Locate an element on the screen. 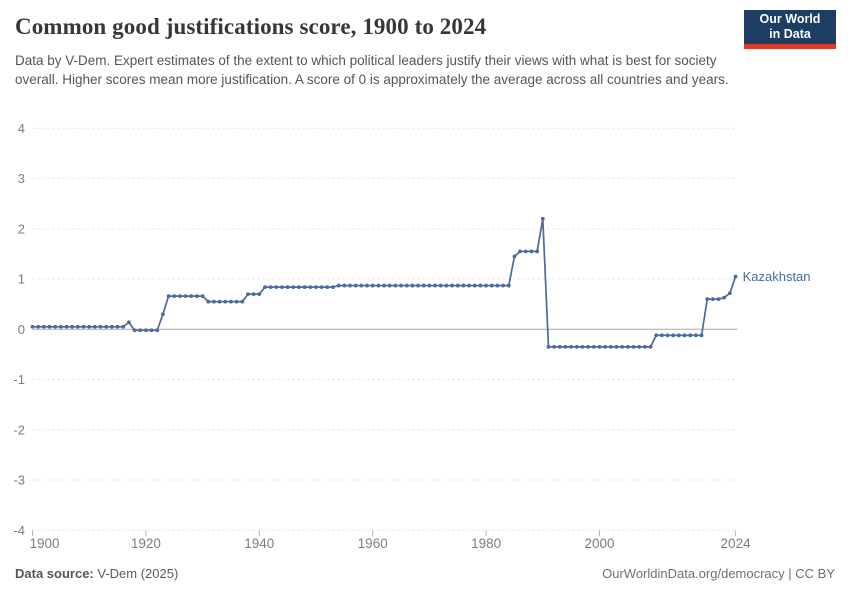 The height and width of the screenshot is (600, 850). y-axis-tick-label: 3 is located at coordinates (21, 178).